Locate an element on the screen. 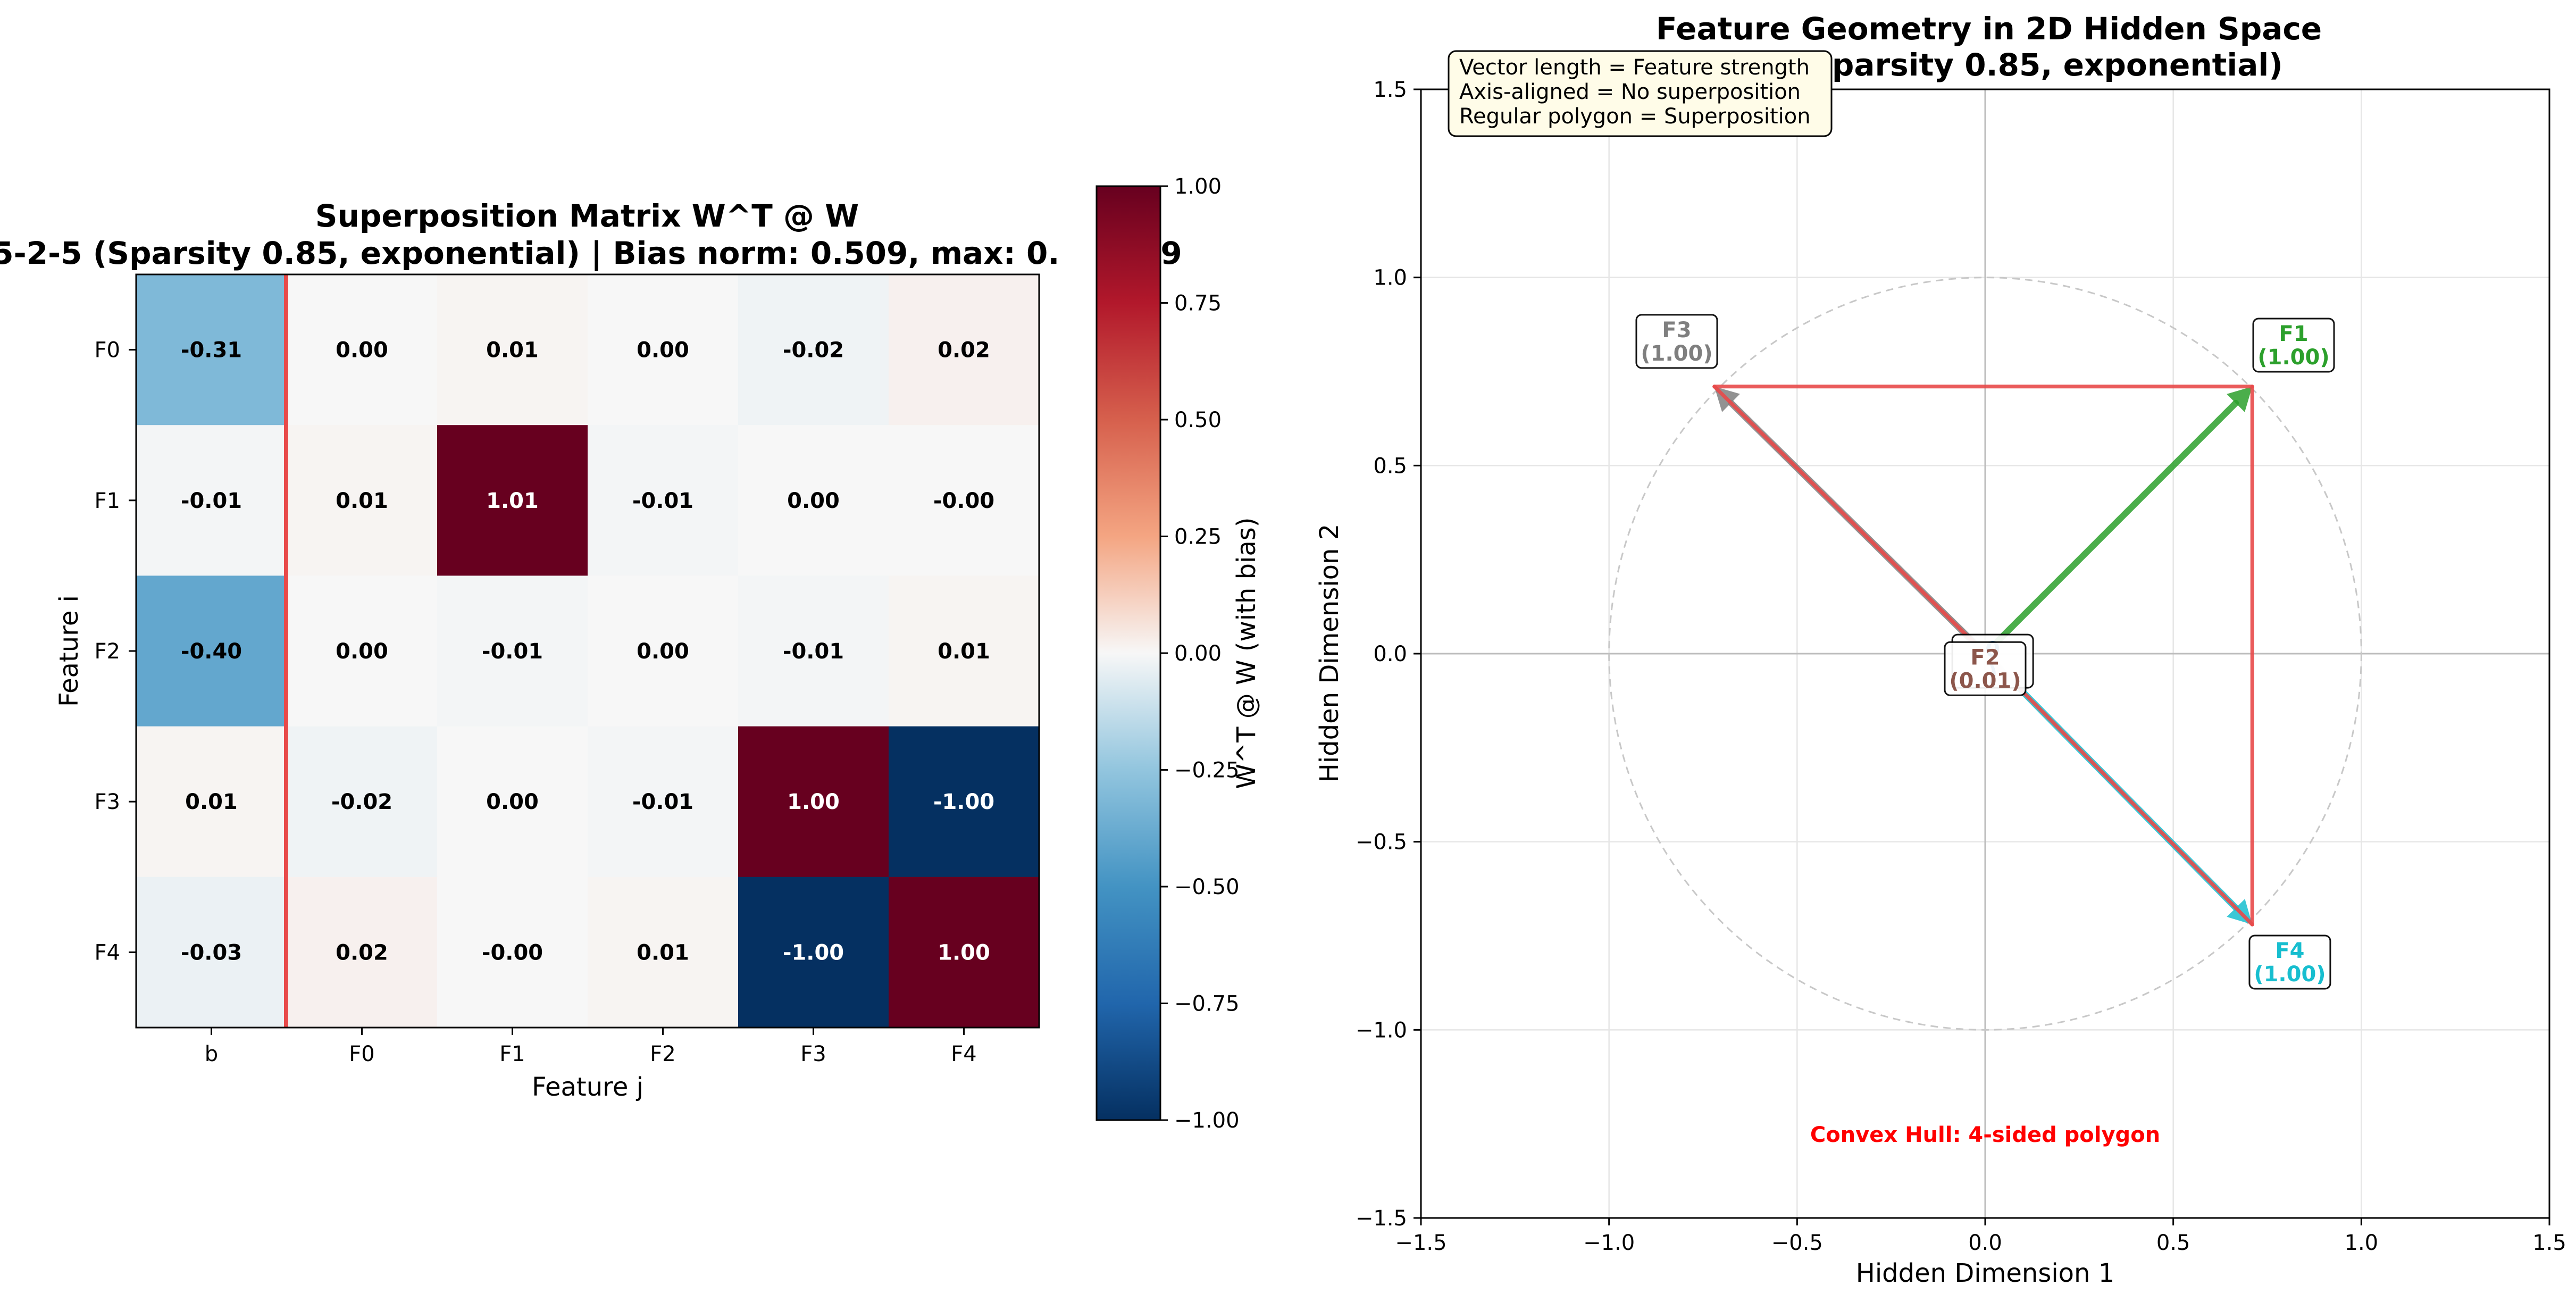  heatmap-value-label: -0.02 is located at coordinates (813, 350).